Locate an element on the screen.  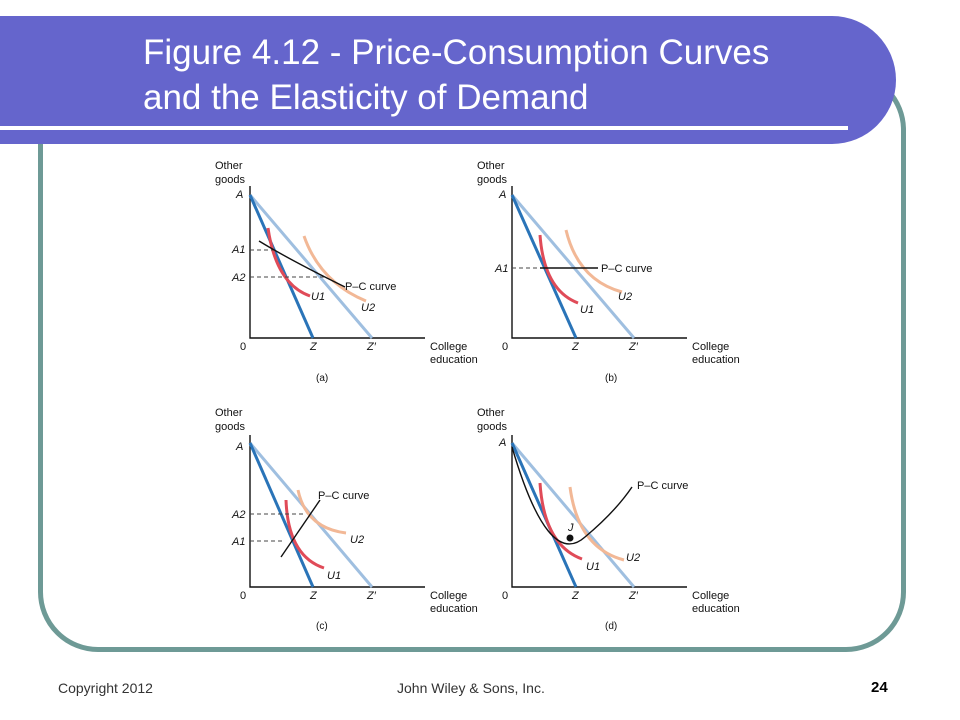
footer-copyright: Copyright 2012 is located at coordinates (105, 688).